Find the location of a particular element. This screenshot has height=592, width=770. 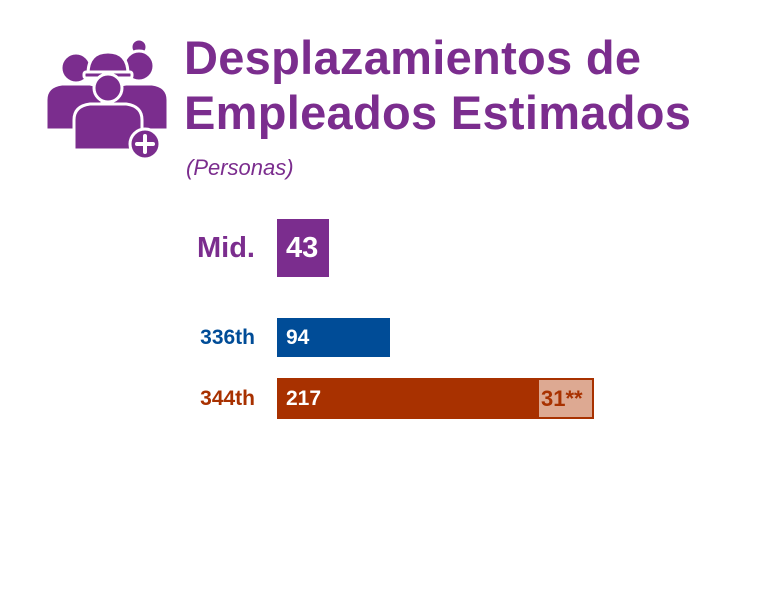

bar-extra-344th is located at coordinates (565, 398).